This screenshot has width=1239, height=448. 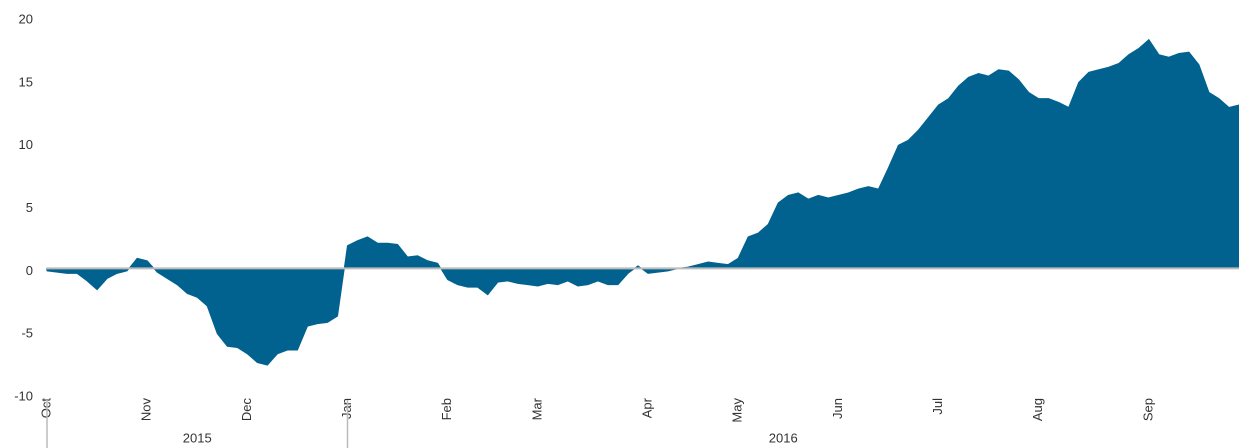 I want to click on x-tick-label: Jul, so click(x=937, y=406).